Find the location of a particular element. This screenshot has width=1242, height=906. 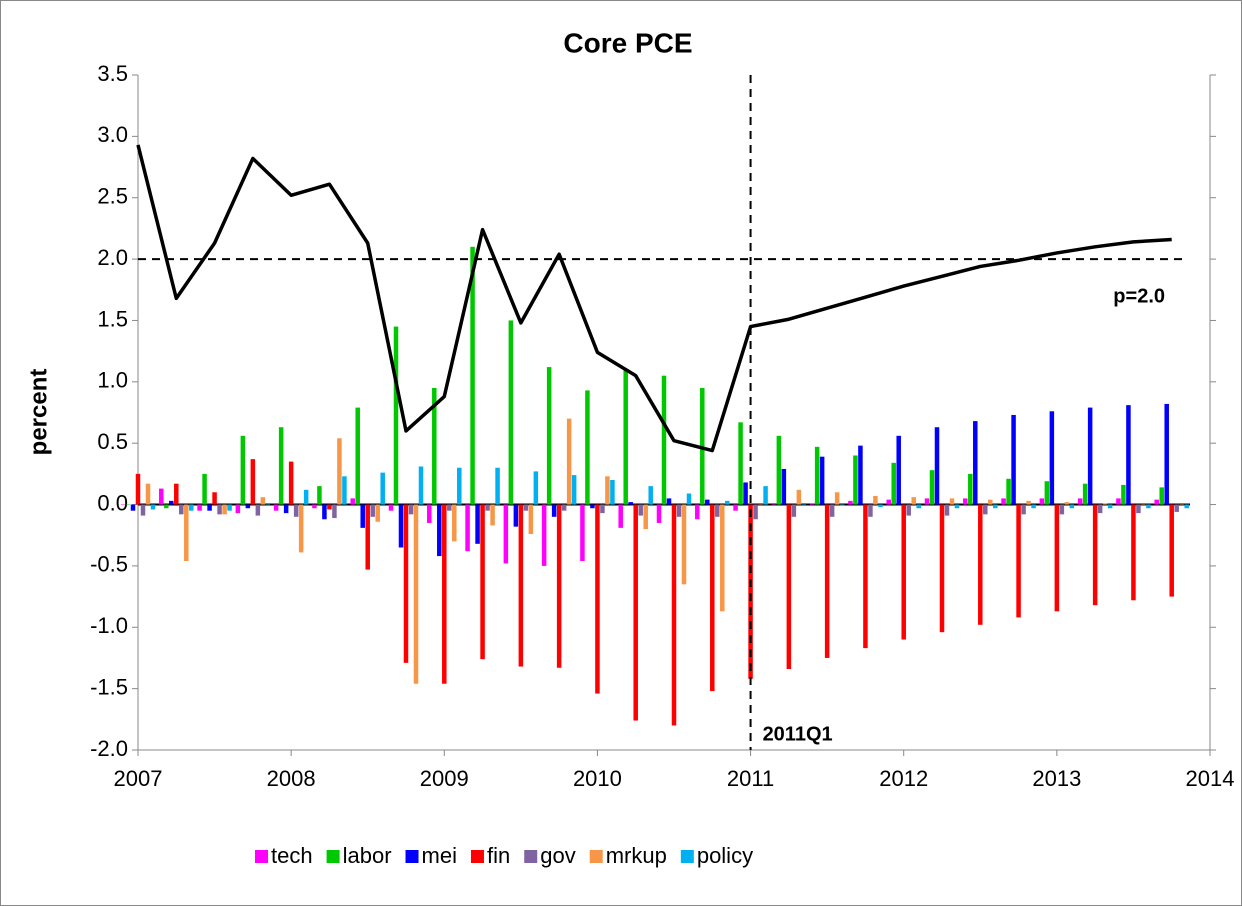

y-tick-label: 0.0 is located at coordinates (112, 502).